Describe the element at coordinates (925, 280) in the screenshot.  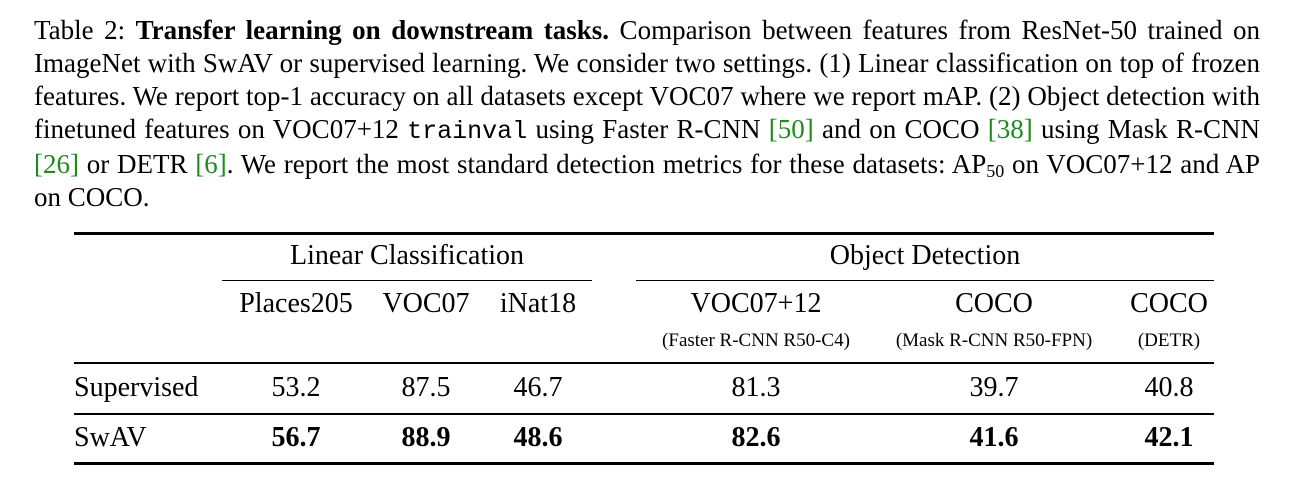
I see `group-rule-detection` at that location.